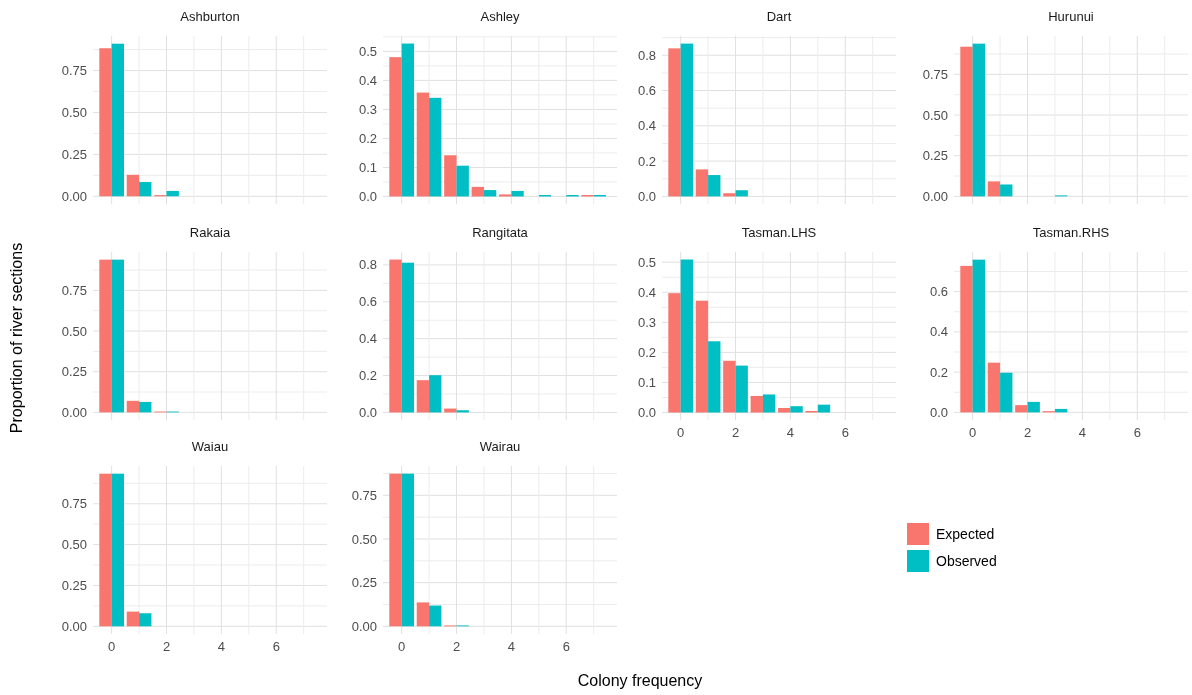  Describe the element at coordinates (500, 16) in the screenshot. I see `chart-title: Ashley` at that location.